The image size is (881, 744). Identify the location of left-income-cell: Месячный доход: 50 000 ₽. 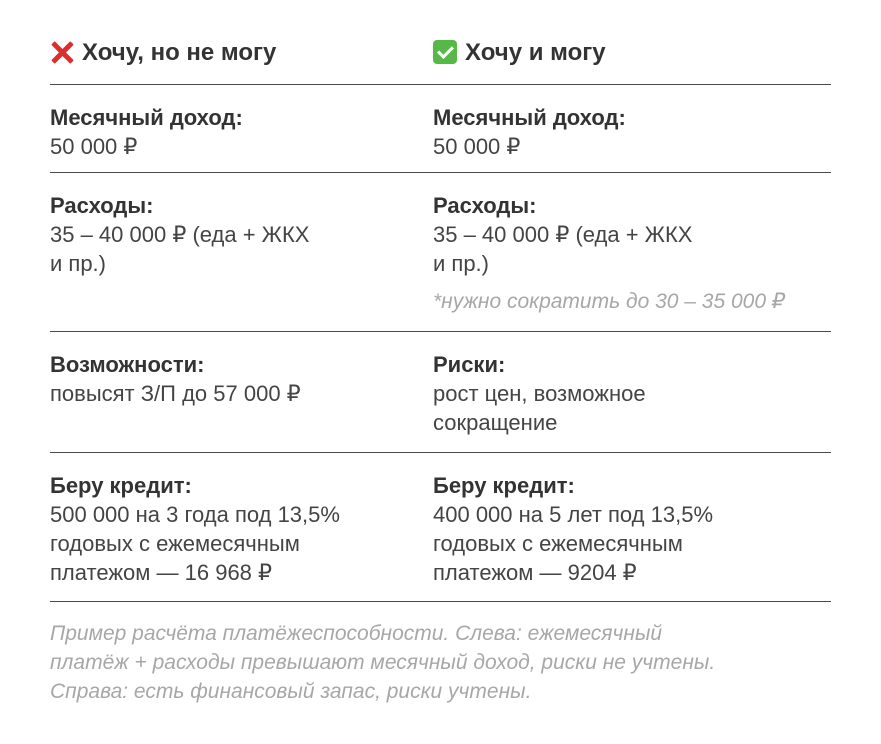
(241, 128).